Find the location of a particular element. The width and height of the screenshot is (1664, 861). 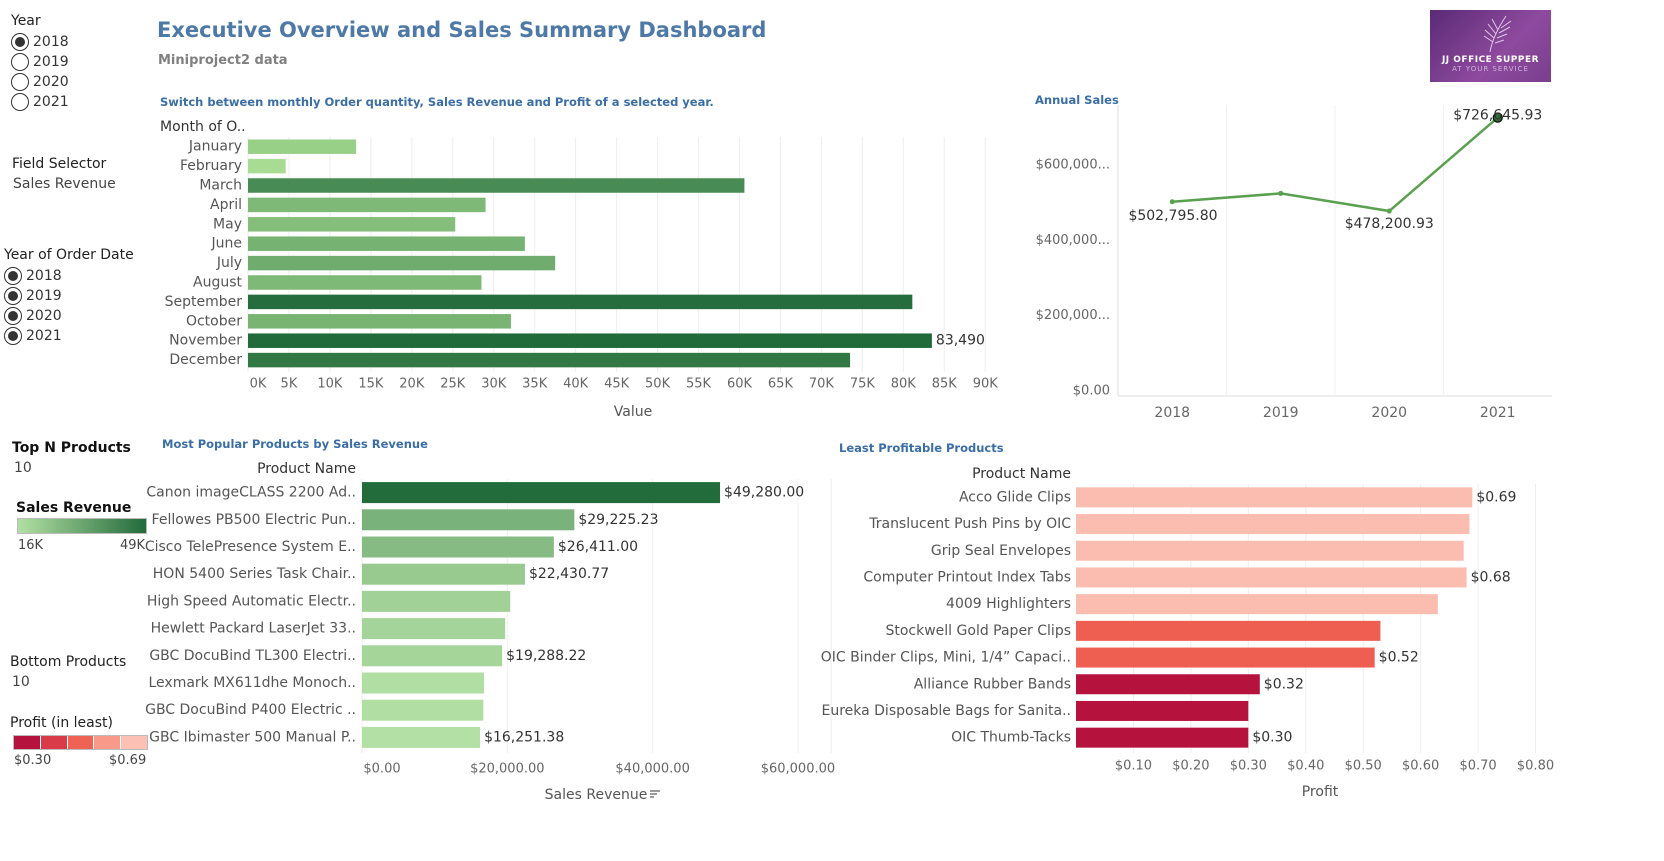

x-tick-label: 20K is located at coordinates (412, 383).